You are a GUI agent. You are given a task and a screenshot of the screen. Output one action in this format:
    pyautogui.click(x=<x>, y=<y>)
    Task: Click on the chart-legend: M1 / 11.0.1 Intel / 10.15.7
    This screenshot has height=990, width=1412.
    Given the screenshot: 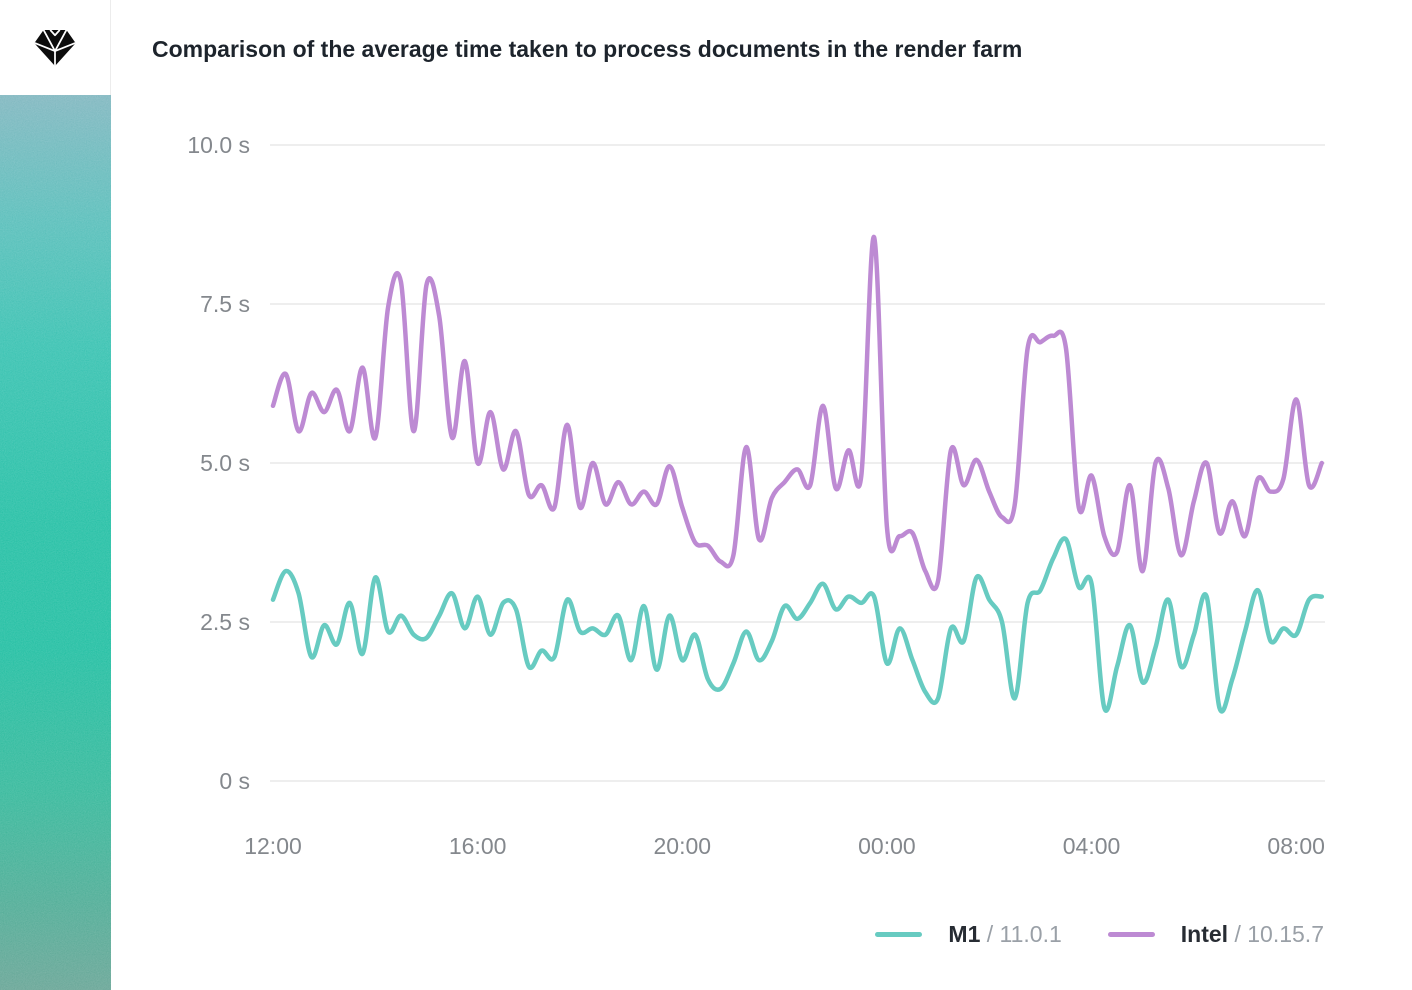 What is the action you would take?
    pyautogui.click(x=1099, y=934)
    